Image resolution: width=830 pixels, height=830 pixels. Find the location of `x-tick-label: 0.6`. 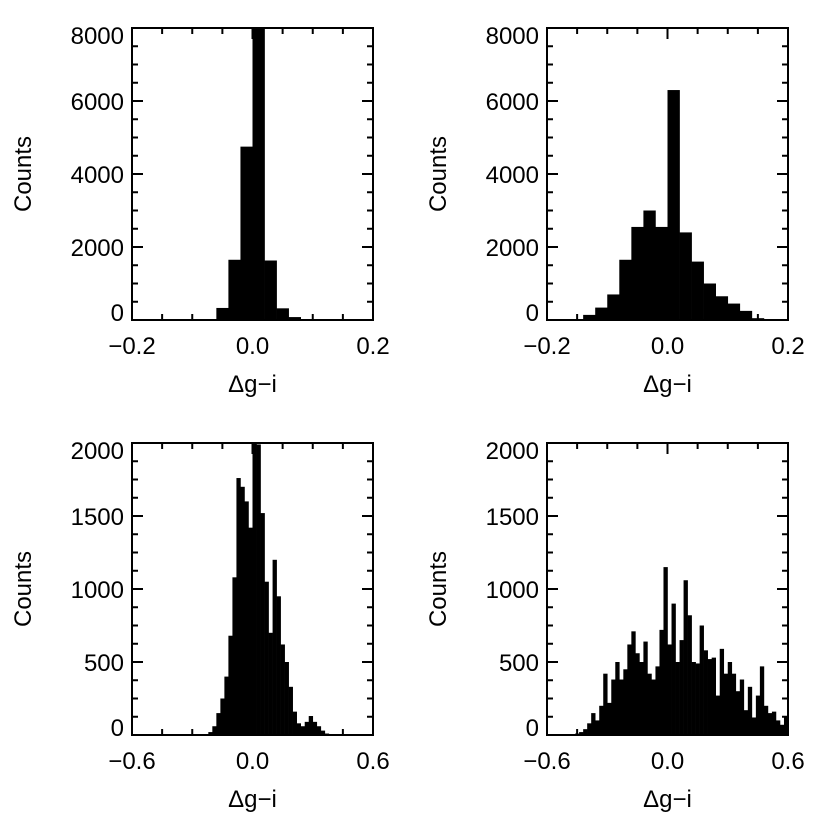

x-tick-label: 0.6 is located at coordinates (372, 761).